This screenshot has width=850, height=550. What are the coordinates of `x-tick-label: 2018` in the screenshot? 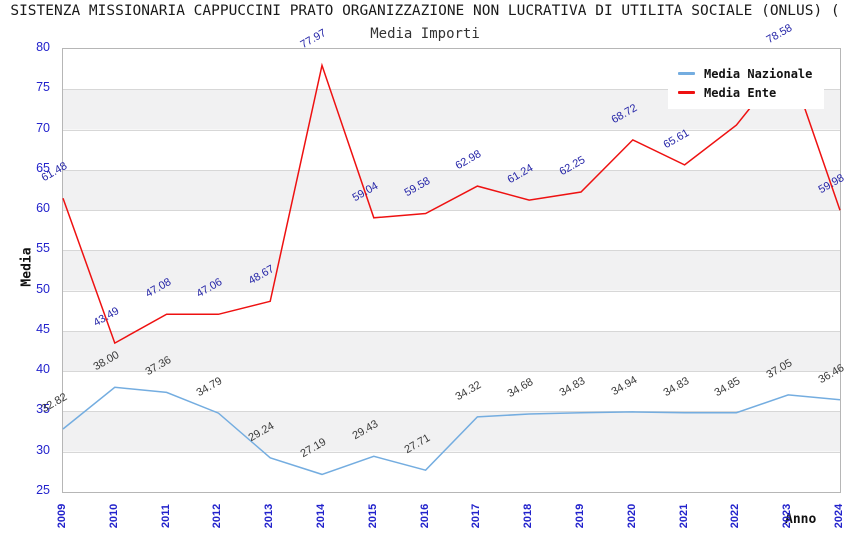 It's located at (528, 516).